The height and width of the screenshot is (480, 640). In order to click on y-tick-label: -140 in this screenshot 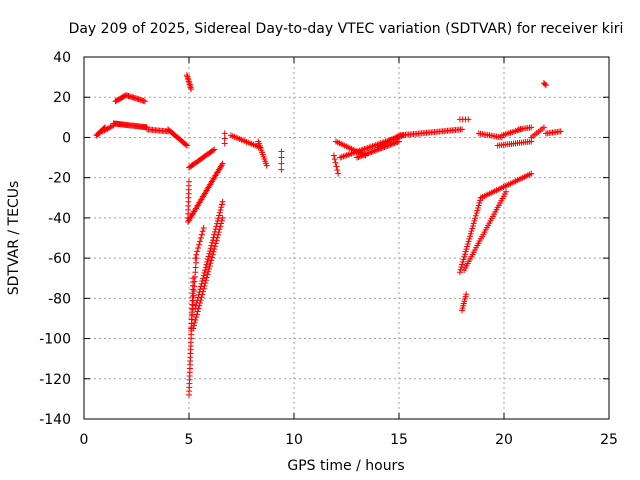, I will do `click(55, 420)`.